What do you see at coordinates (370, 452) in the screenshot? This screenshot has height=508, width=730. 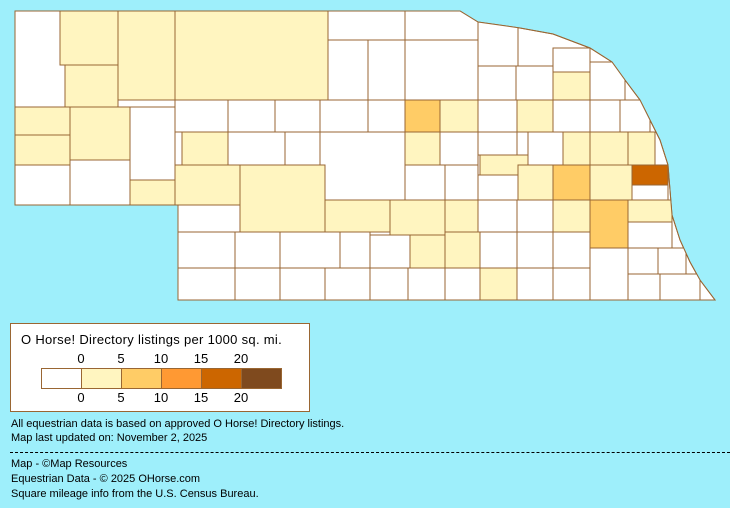 I see `divider` at bounding box center [370, 452].